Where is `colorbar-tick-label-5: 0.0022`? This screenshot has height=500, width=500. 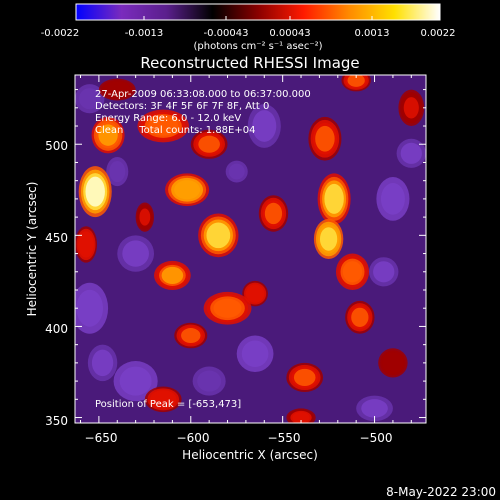
colorbar-tick-label-5: 0.0022 is located at coordinates (438, 33).